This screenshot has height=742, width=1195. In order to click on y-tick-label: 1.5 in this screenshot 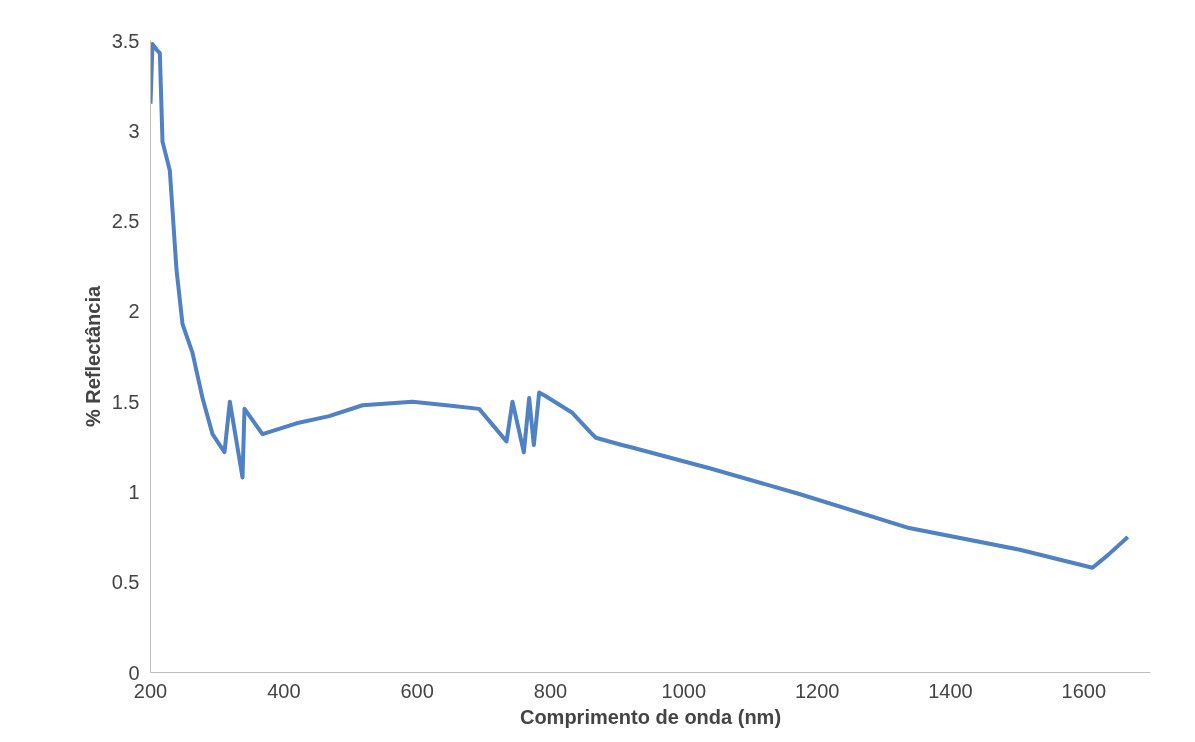, I will do `click(125, 401)`.